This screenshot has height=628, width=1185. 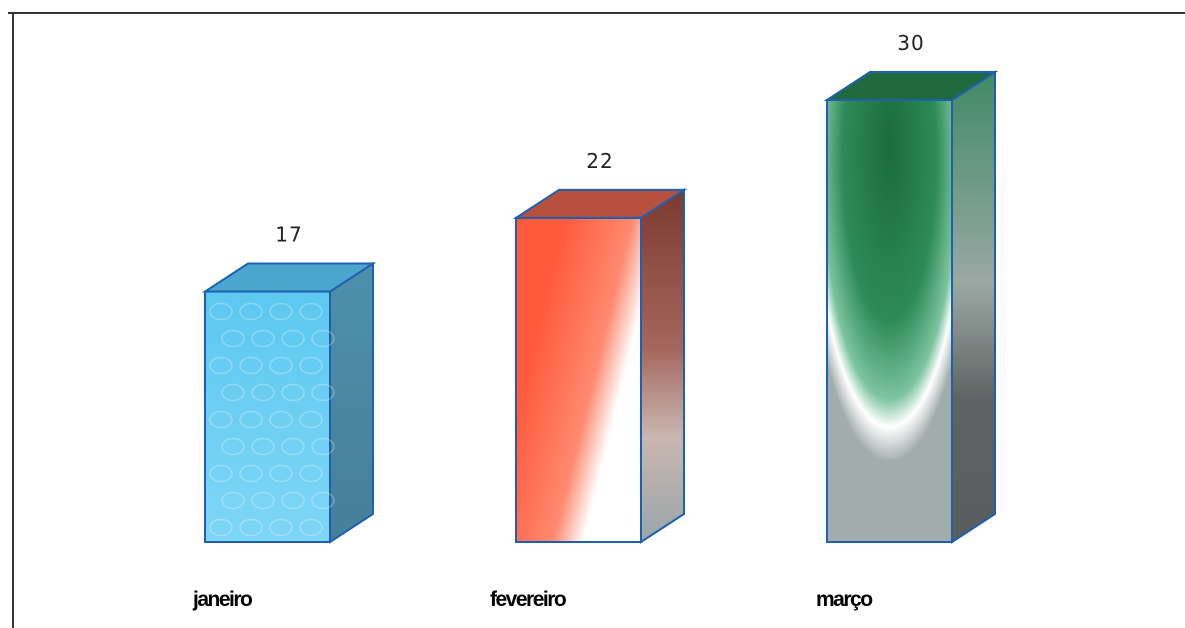 What do you see at coordinates (599, 161) in the screenshot?
I see `data-label-fevereiro: 22` at bounding box center [599, 161].